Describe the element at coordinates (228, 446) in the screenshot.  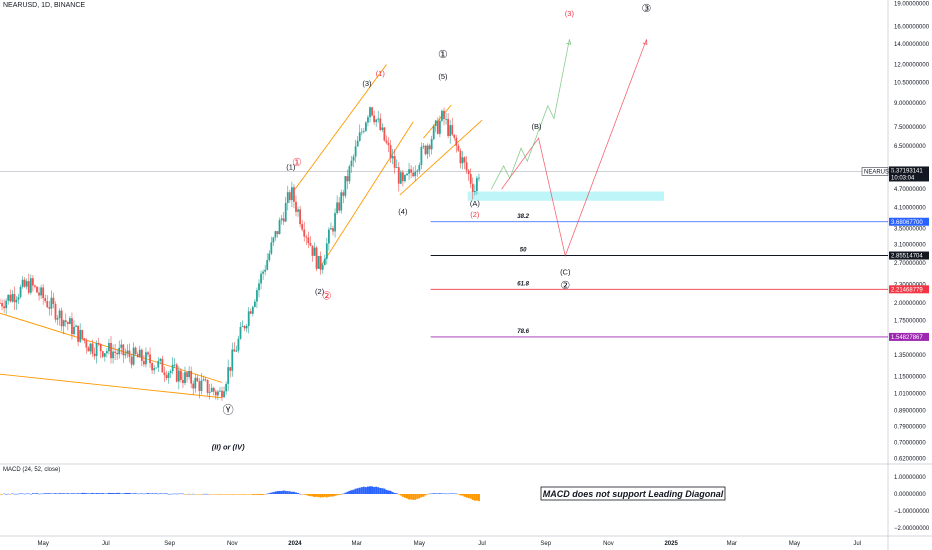
I see `wave-label: (II) or (IV)` at that location.